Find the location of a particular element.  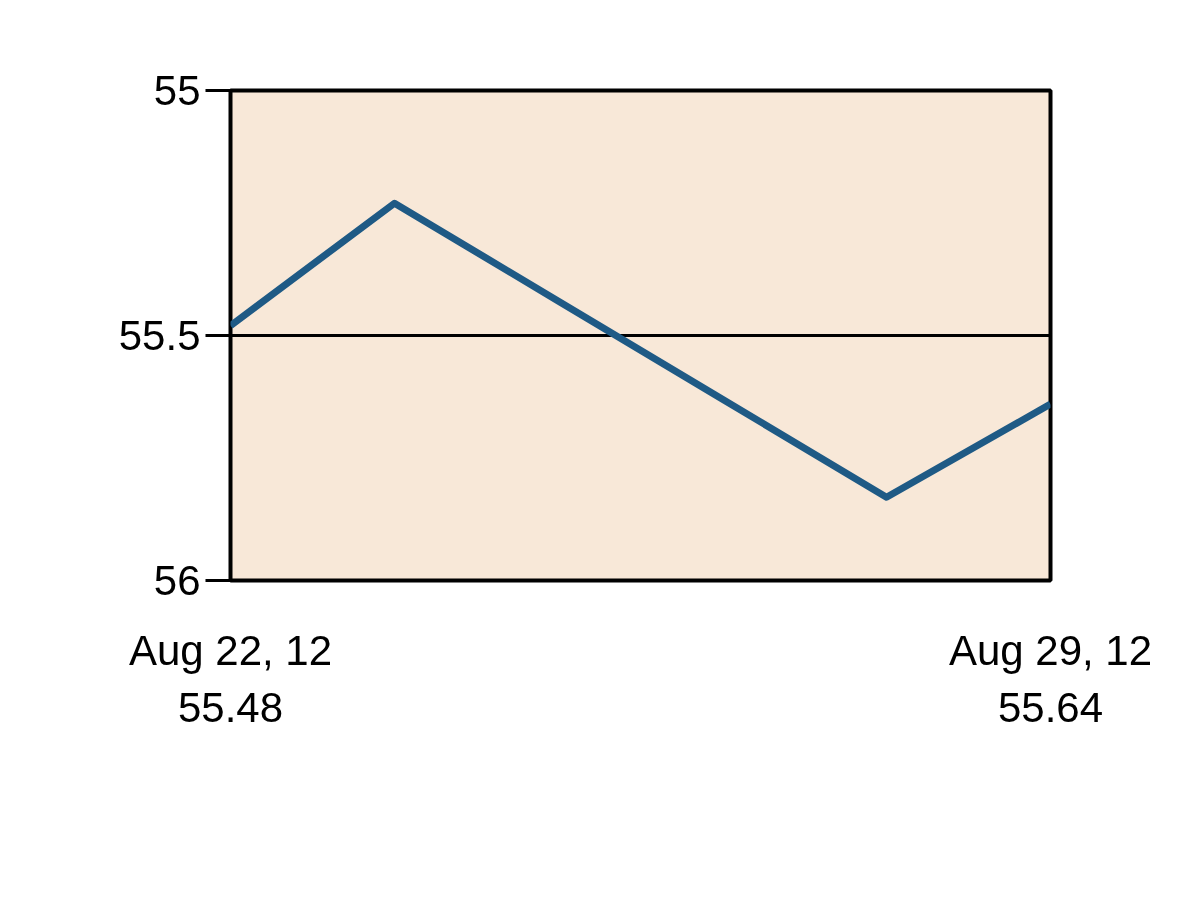

x-tick-label: Aug 22, 12 is located at coordinates (230, 650).